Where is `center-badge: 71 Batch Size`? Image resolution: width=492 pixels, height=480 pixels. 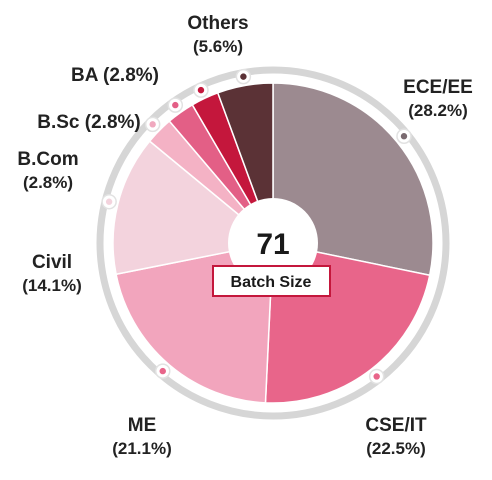
center-badge: 71 Batch Size is located at coordinates (271, 247).